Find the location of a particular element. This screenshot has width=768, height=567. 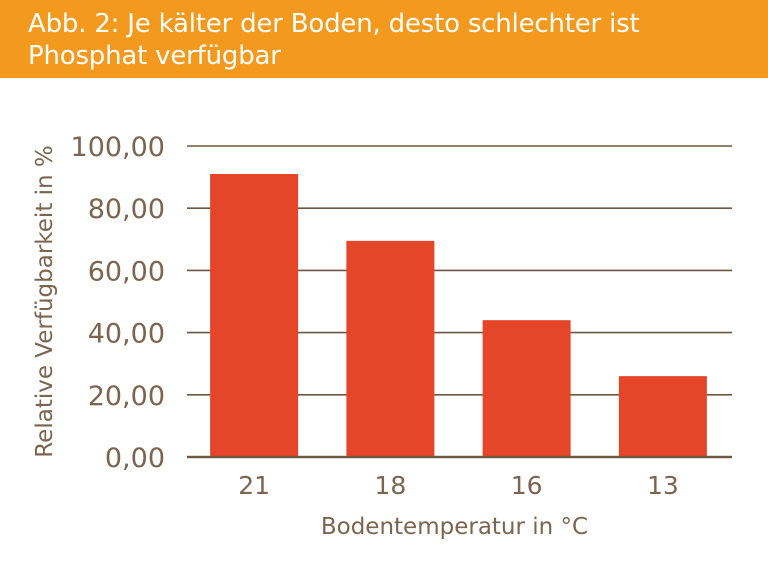

x-tick-label: 16 is located at coordinates (527, 485).